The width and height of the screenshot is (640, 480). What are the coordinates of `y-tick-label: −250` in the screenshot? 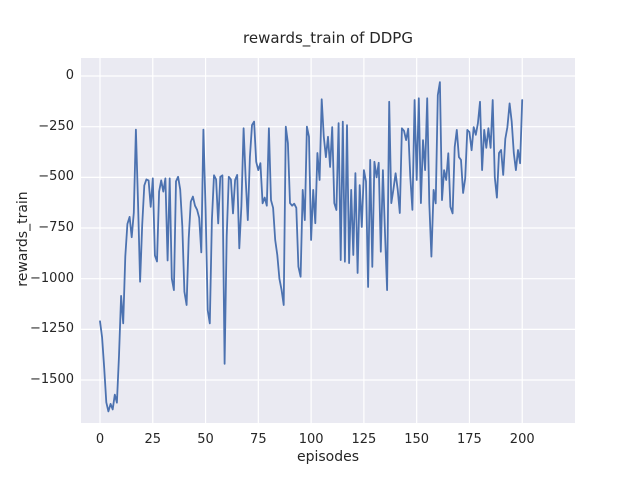 It's located at (56, 126).